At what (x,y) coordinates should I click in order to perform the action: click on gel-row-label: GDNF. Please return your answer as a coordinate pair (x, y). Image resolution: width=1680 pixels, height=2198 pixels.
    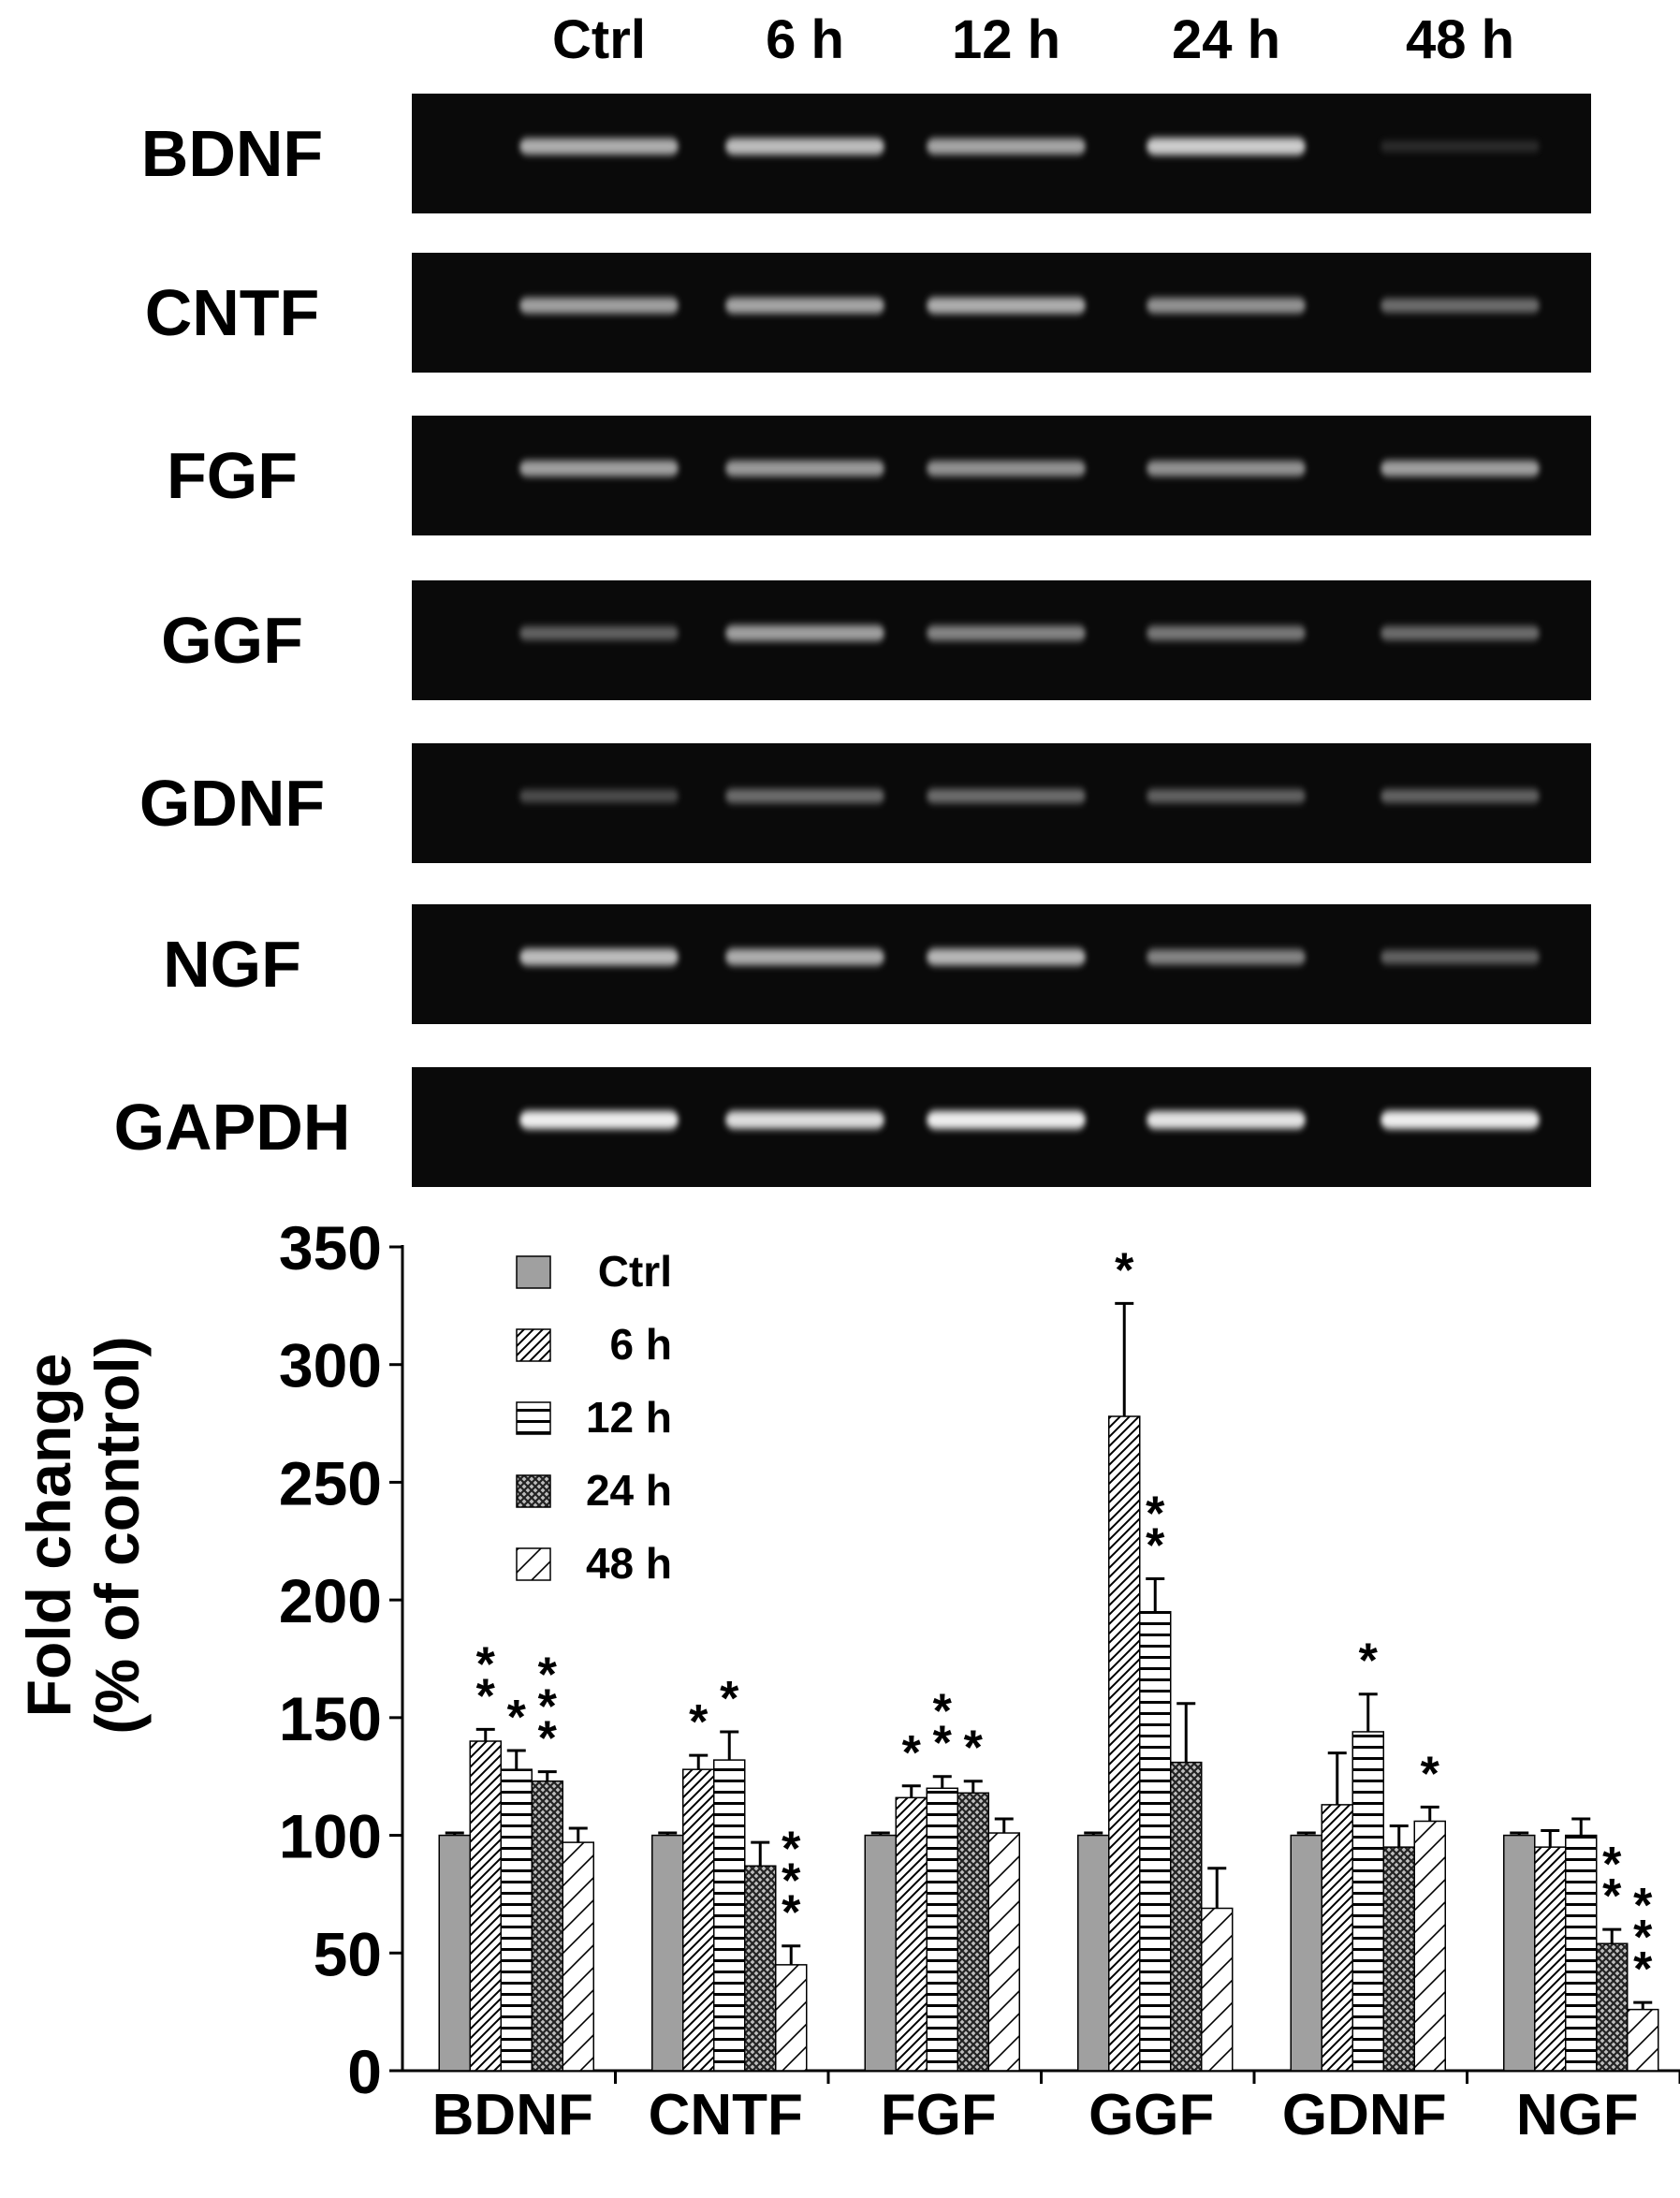
    Looking at the image, I should click on (232, 803).